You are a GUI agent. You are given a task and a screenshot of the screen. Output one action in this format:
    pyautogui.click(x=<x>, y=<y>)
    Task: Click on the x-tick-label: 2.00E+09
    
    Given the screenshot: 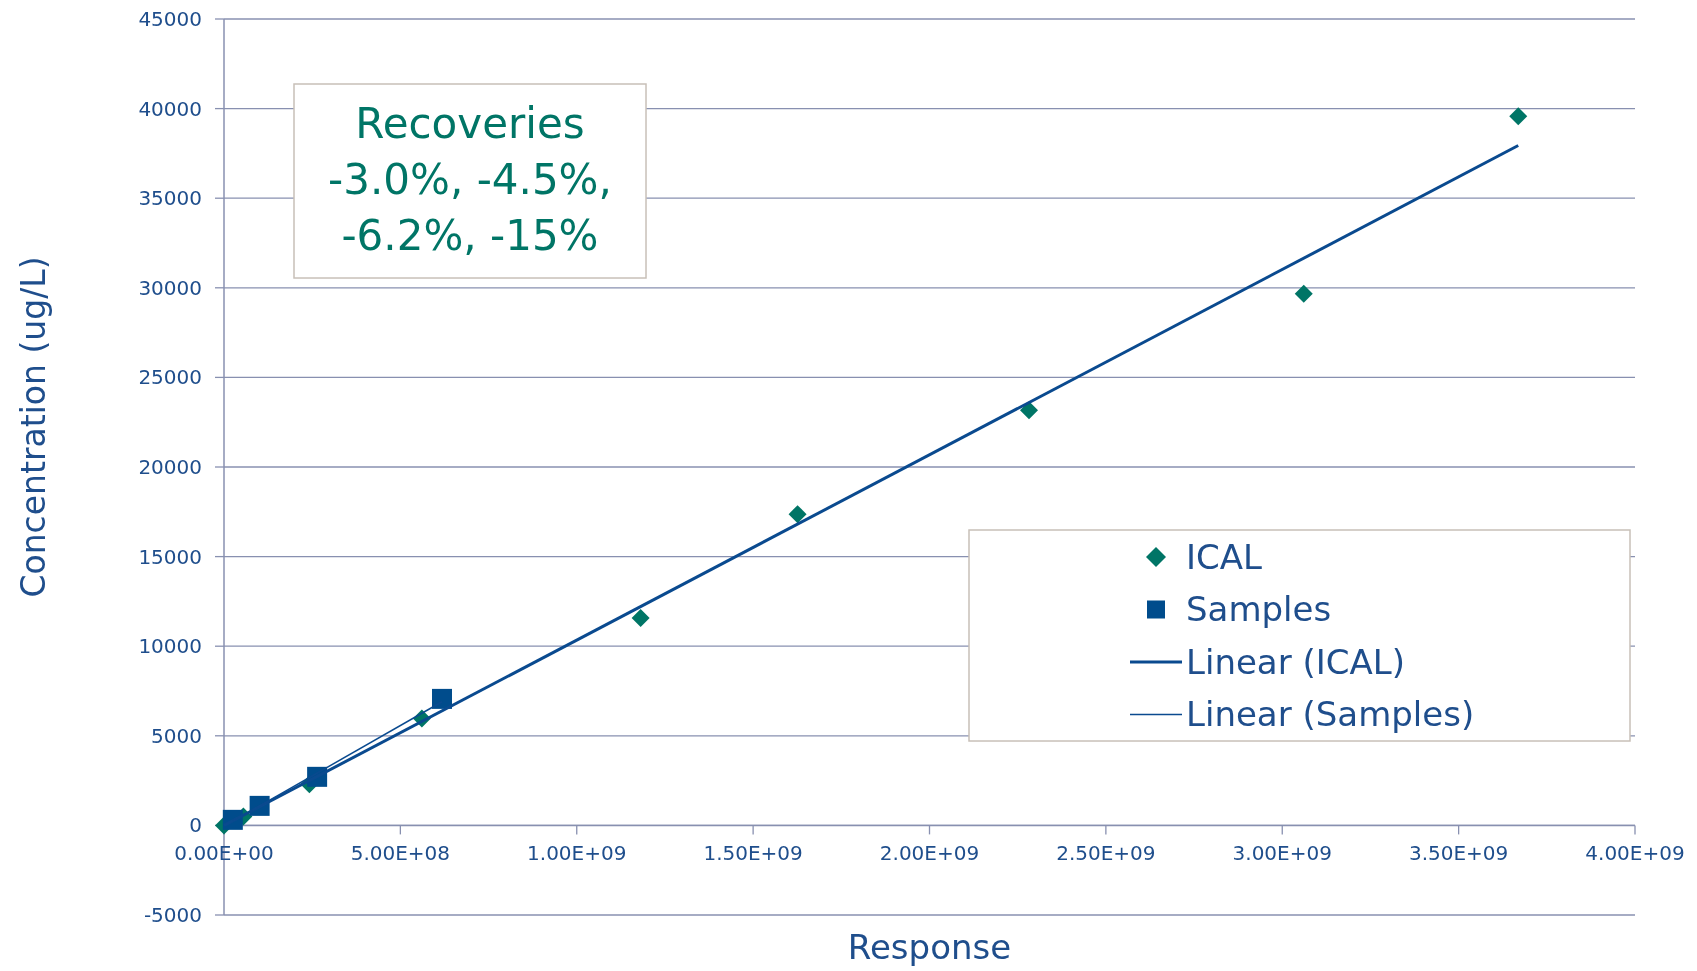 What is the action you would take?
    pyautogui.click(x=929, y=853)
    